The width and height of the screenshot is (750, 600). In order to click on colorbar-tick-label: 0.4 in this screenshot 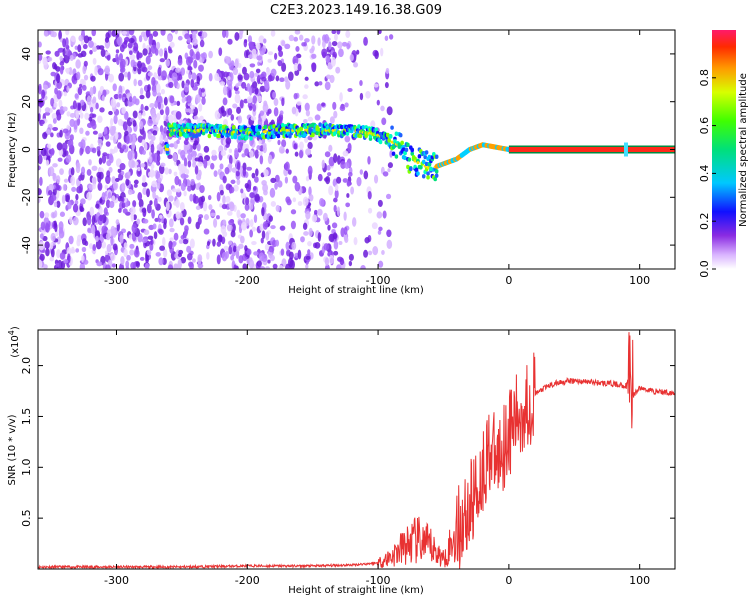, I will do `click(704, 174)`.